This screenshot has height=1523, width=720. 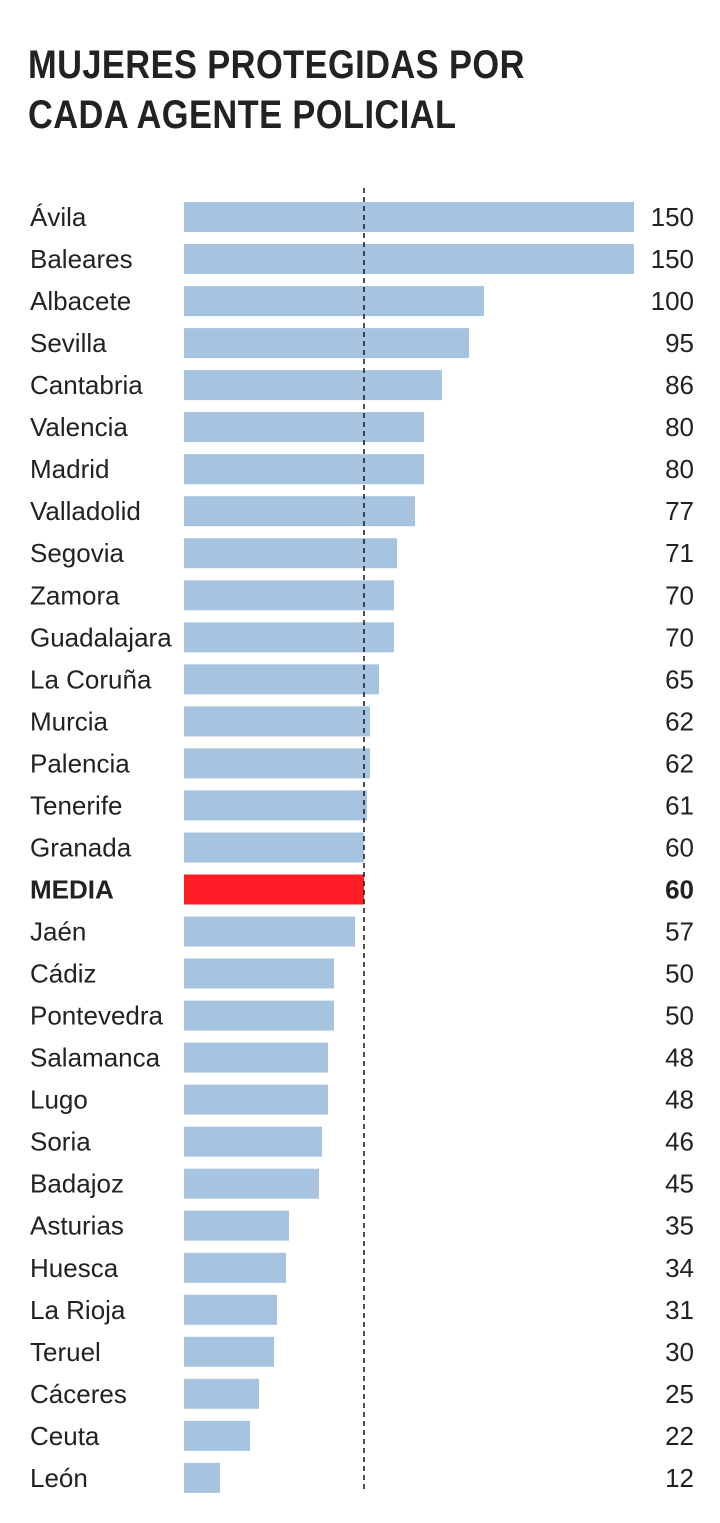 What do you see at coordinates (679, 1478) in the screenshot?
I see `value-label: 12` at bounding box center [679, 1478].